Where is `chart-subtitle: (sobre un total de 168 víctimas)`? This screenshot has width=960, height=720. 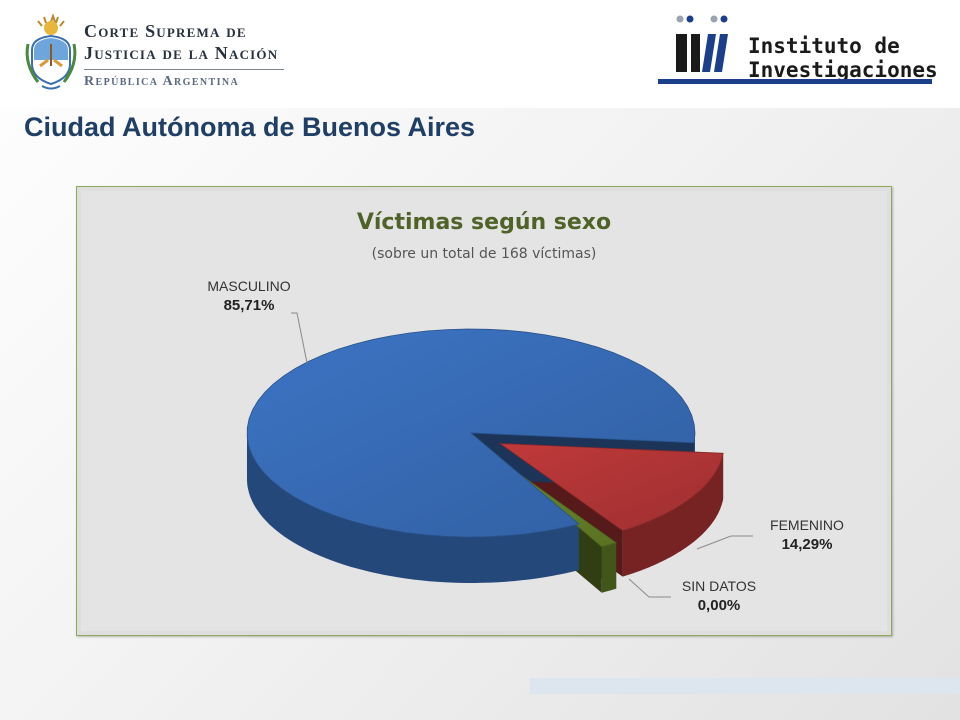 chart-subtitle: (sobre un total de 168 víctimas) is located at coordinates (484, 254).